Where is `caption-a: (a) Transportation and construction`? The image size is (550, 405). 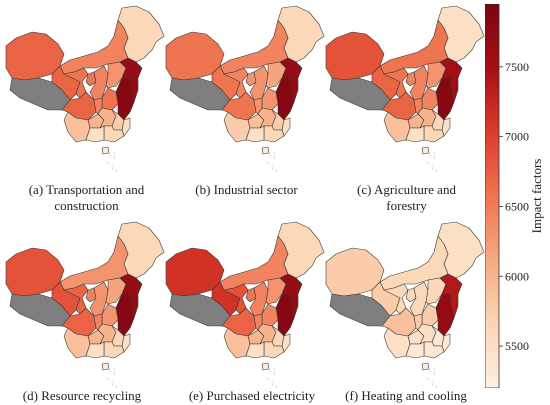 caption-a: (a) Transportation and construction is located at coordinates (87, 198).